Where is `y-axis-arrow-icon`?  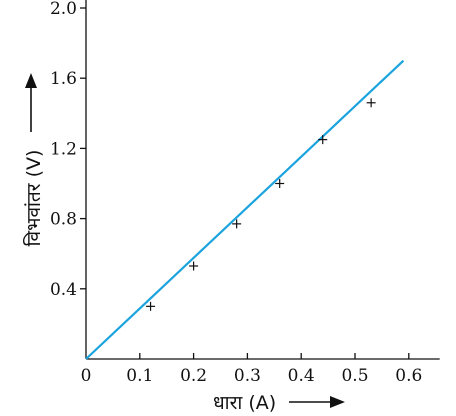 y-axis-arrow-icon is located at coordinates (31, 102).